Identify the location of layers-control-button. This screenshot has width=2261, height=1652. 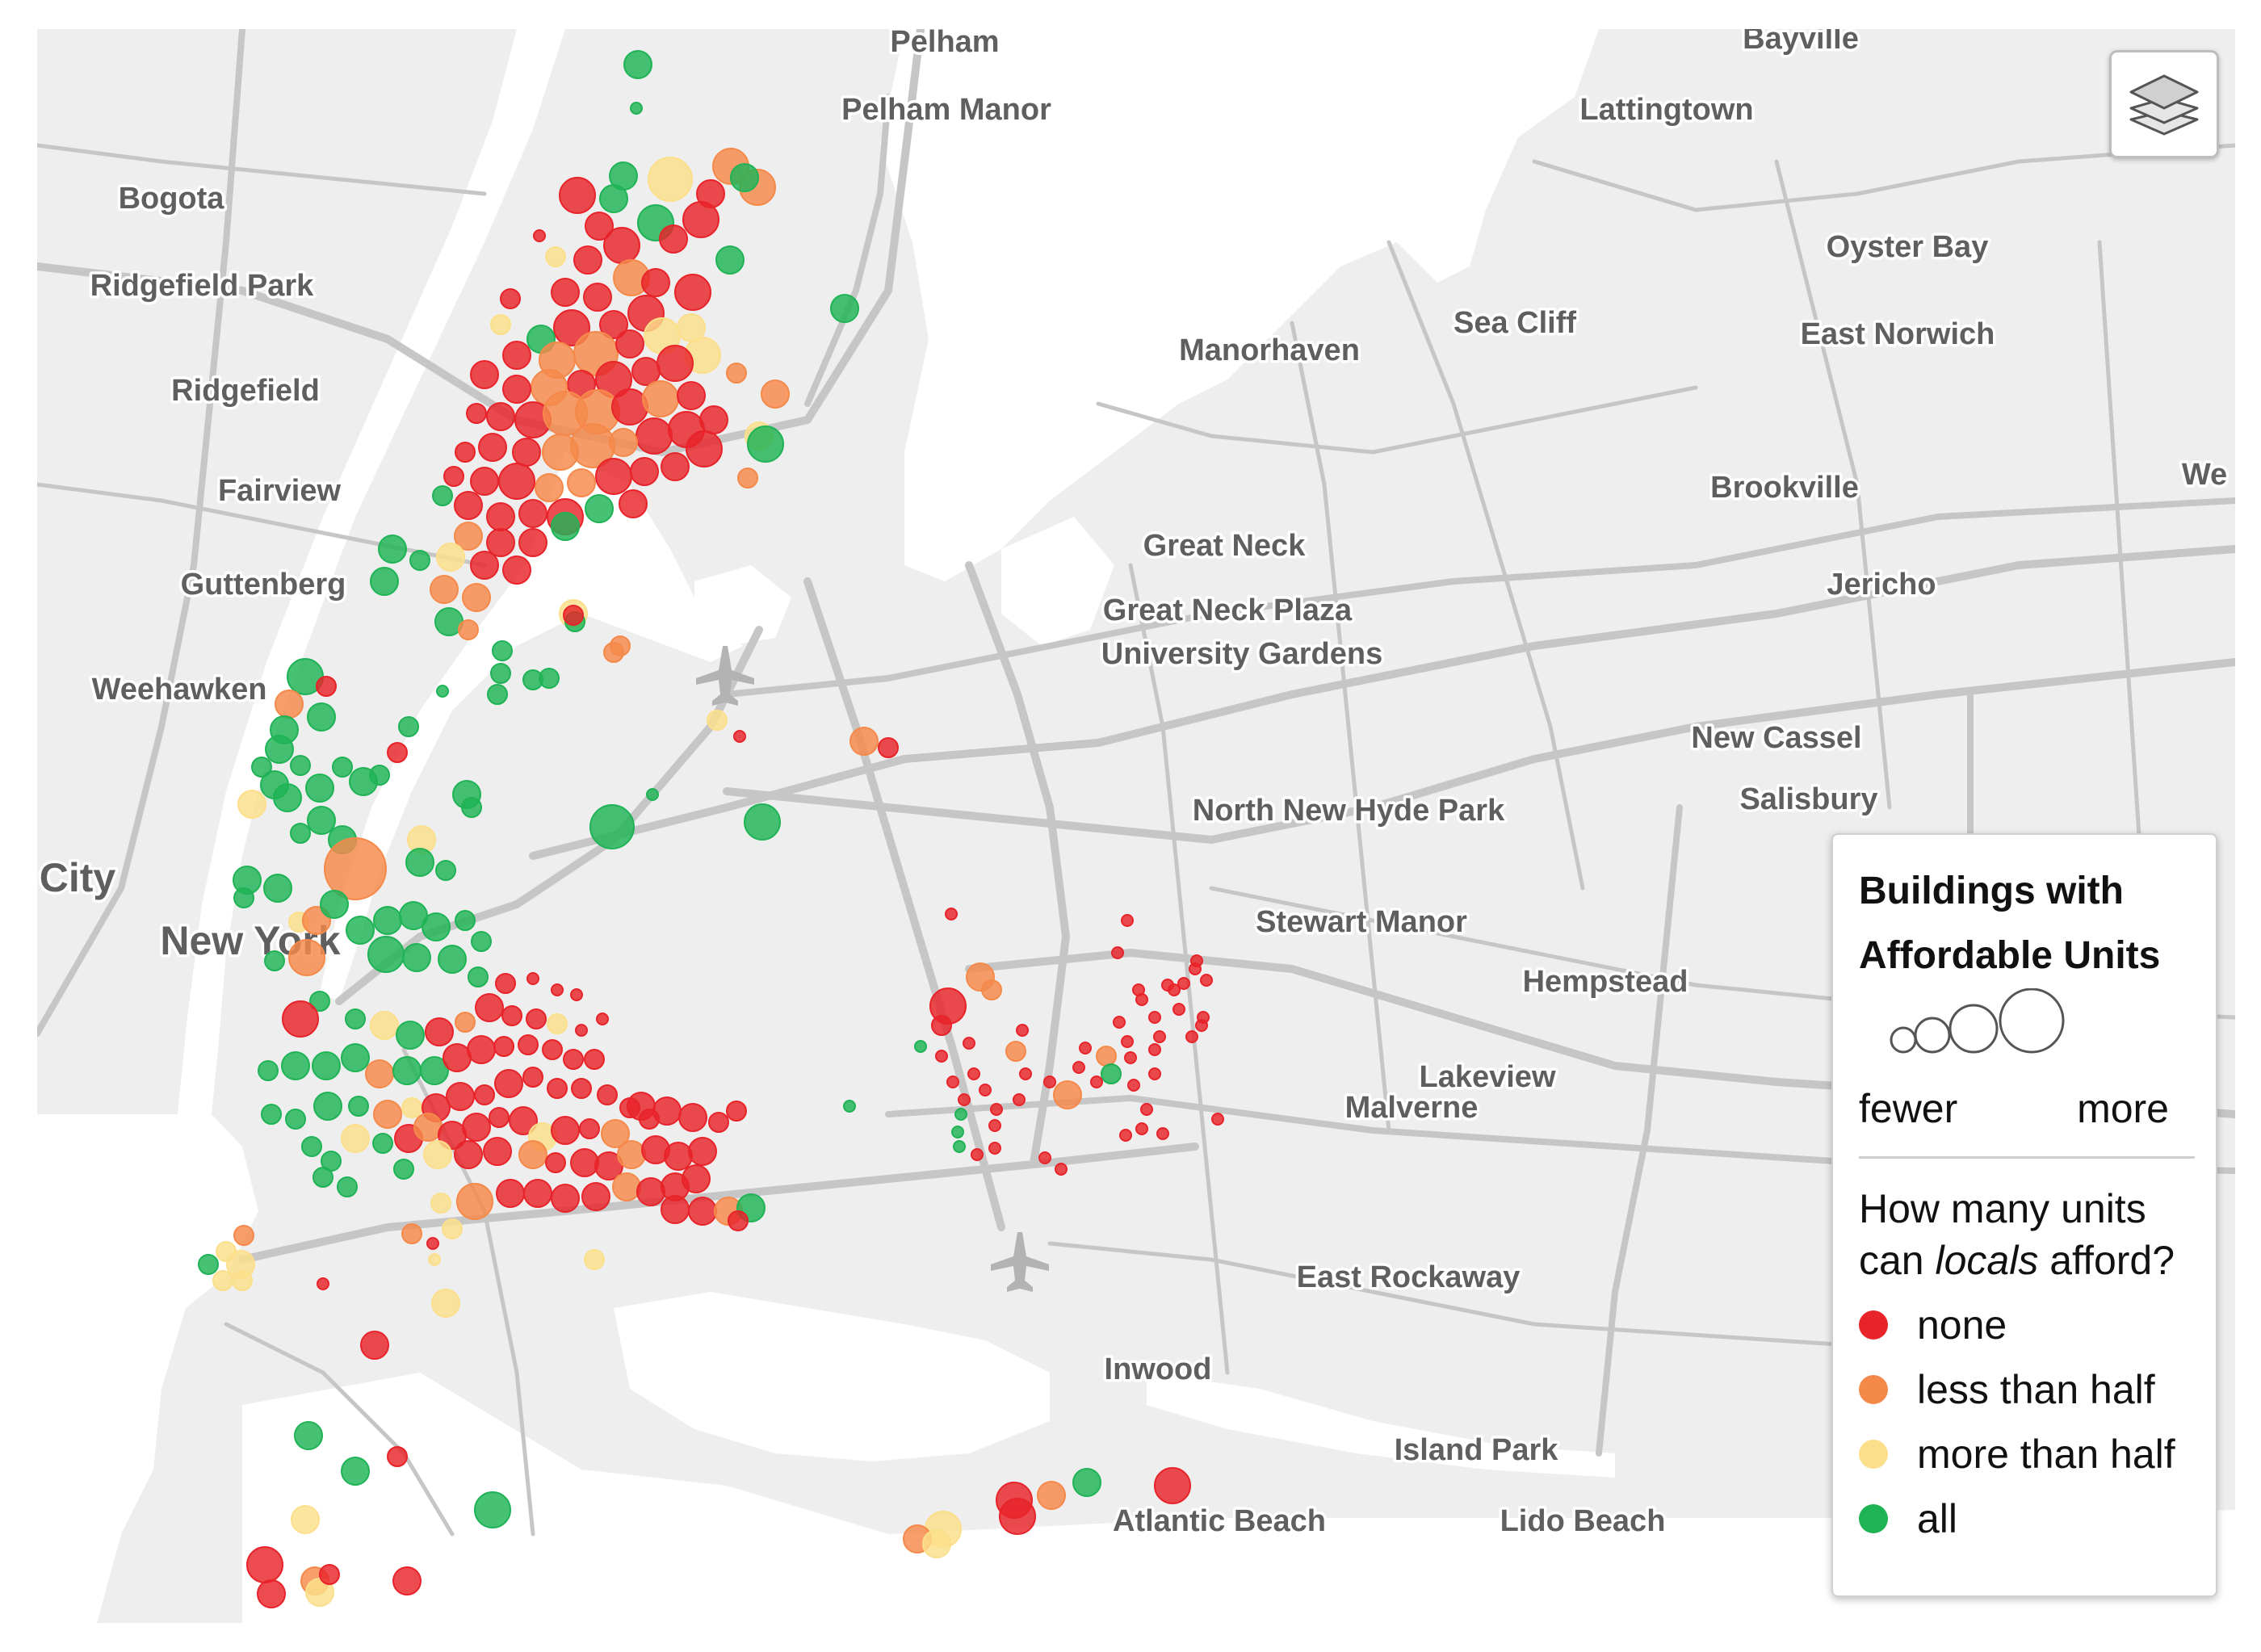
(2164, 104).